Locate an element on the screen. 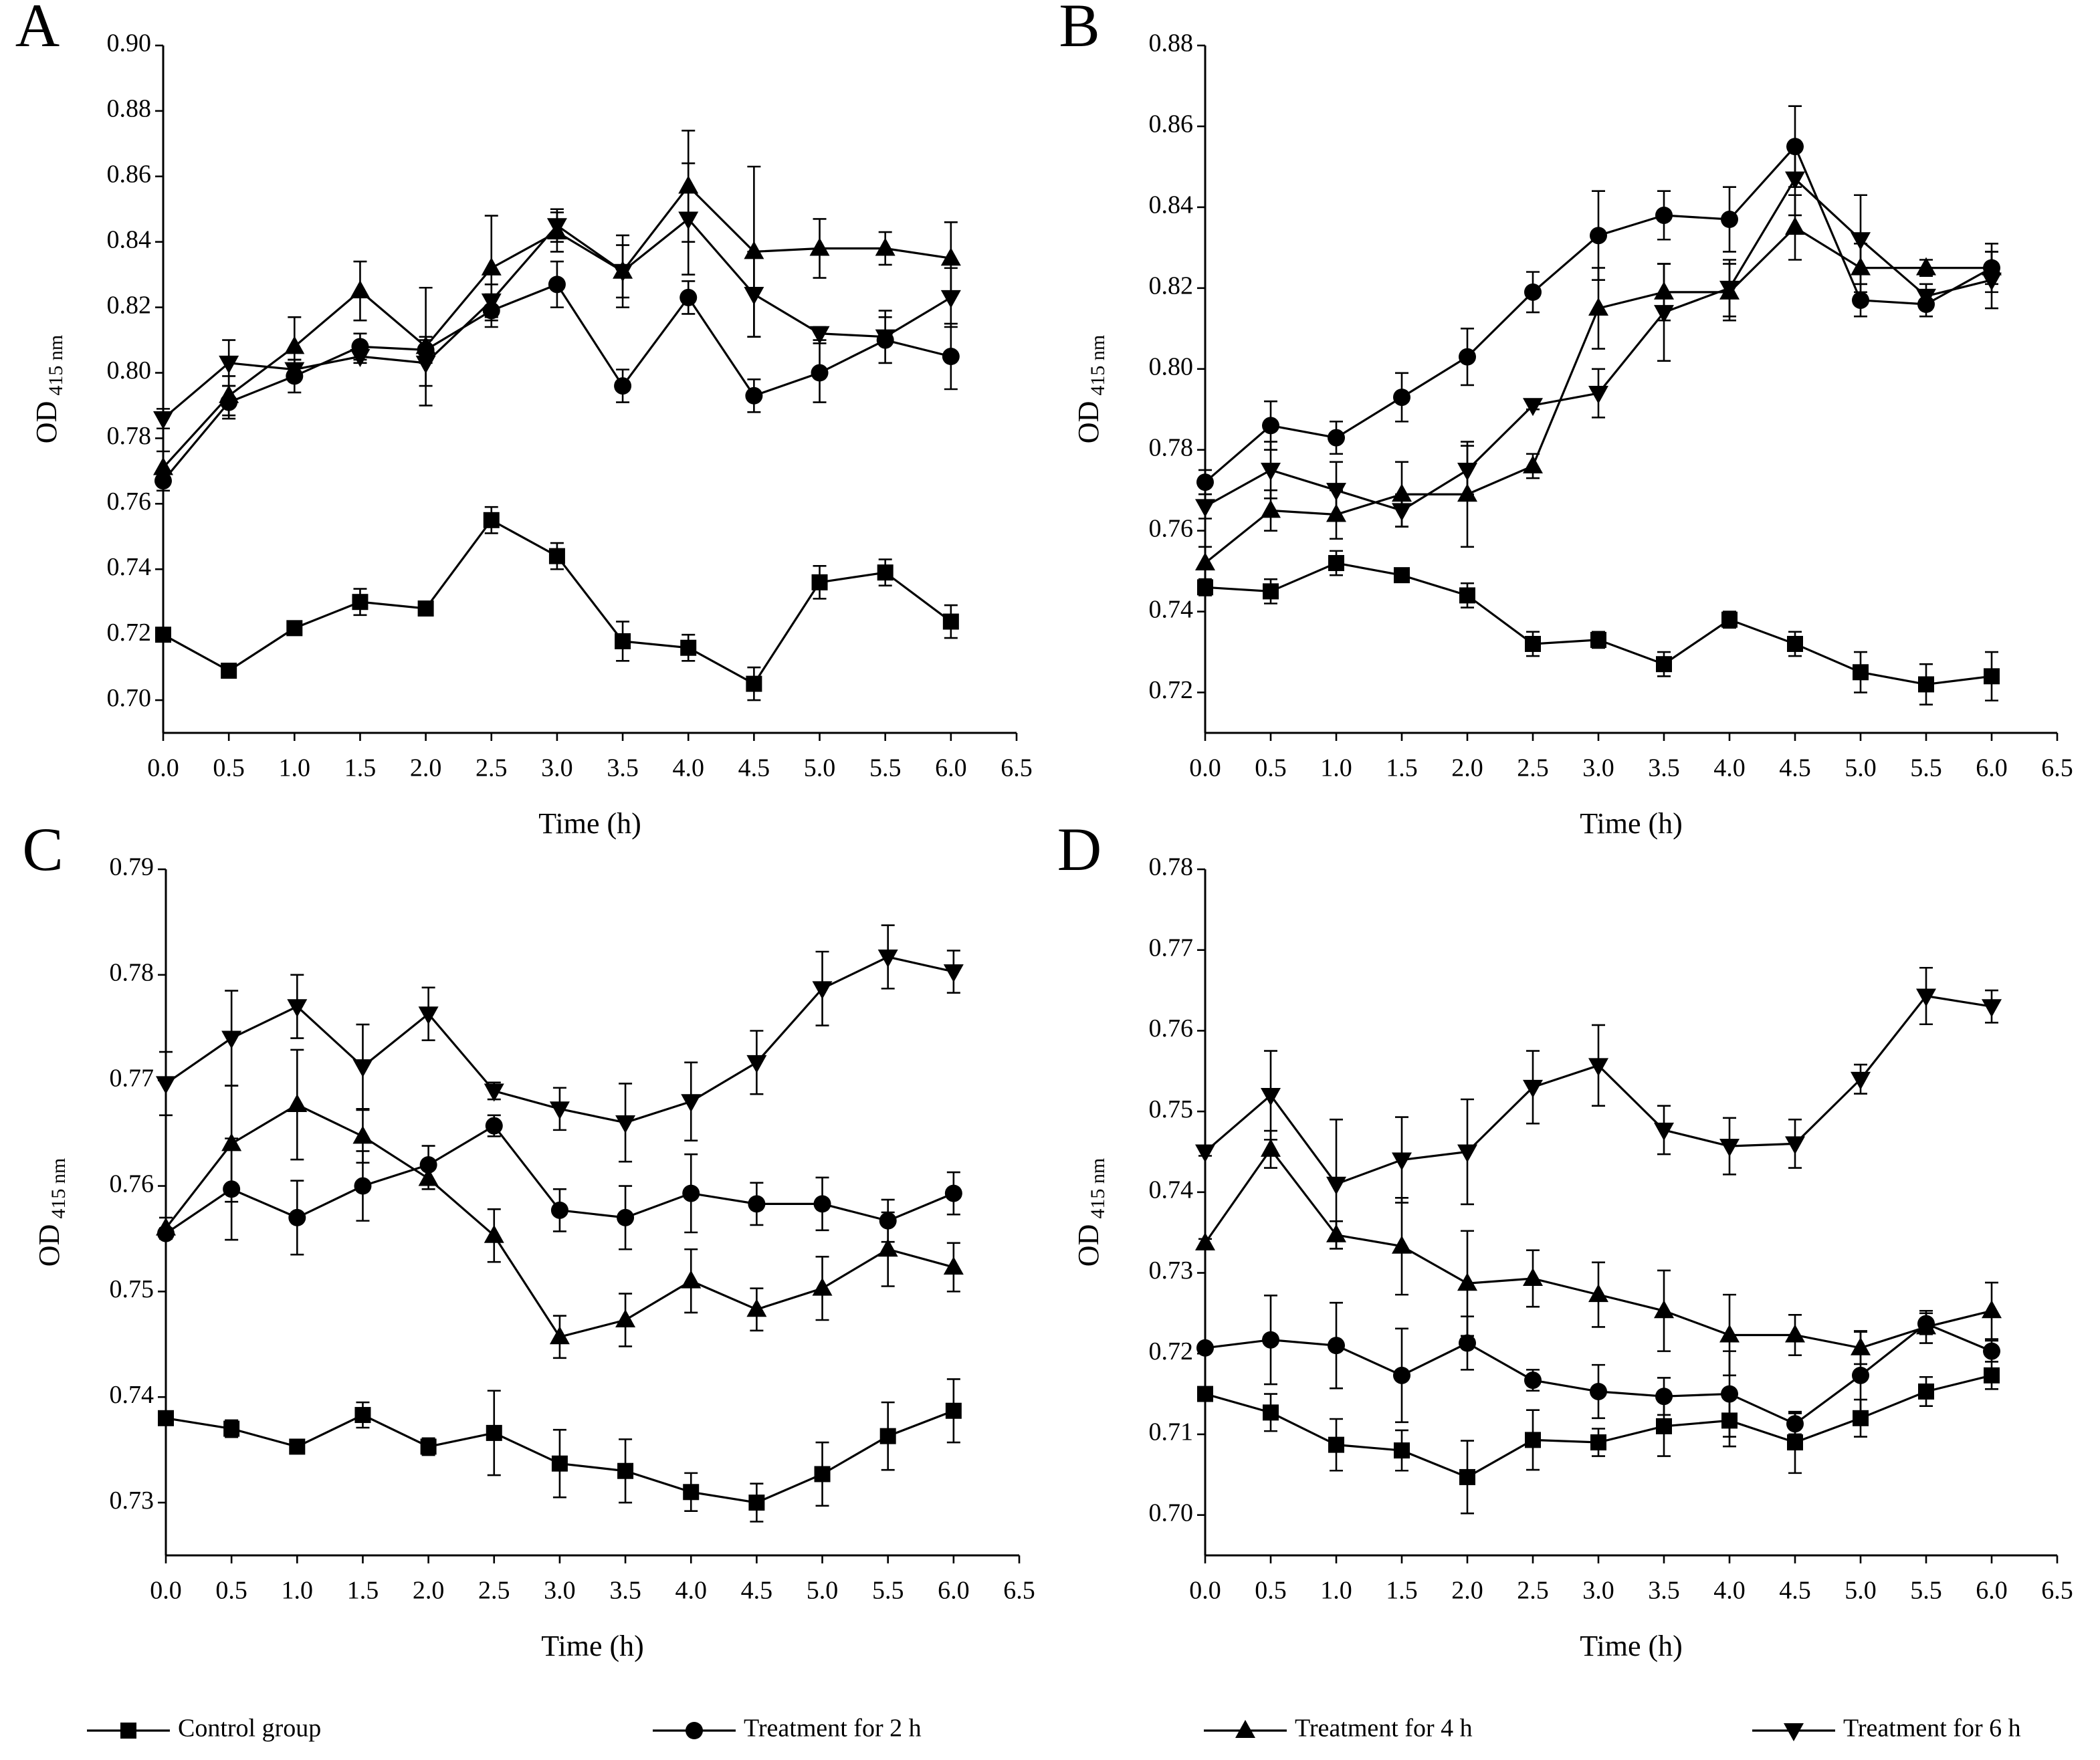 Image resolution: width=2100 pixels, height=1760 pixels. panel-label: A is located at coordinates (37, 30).